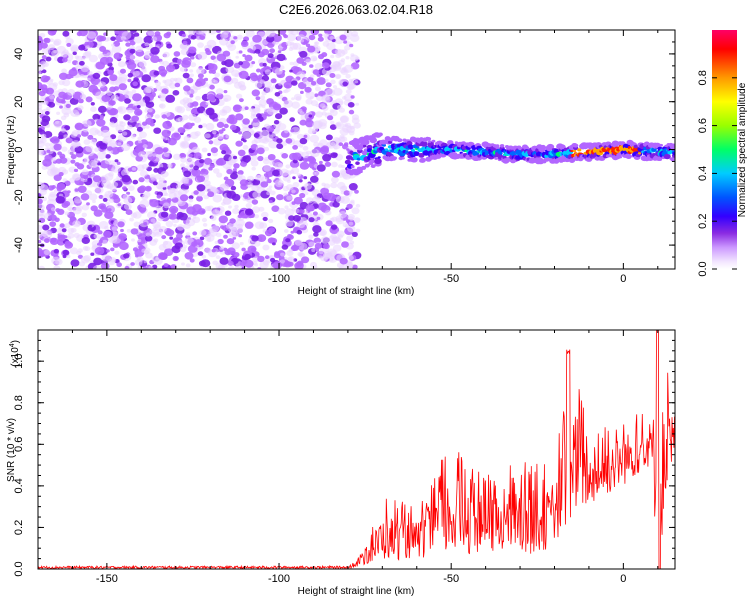 The image size is (750, 600). I want to click on y-tick-label: 20, so click(19, 102).